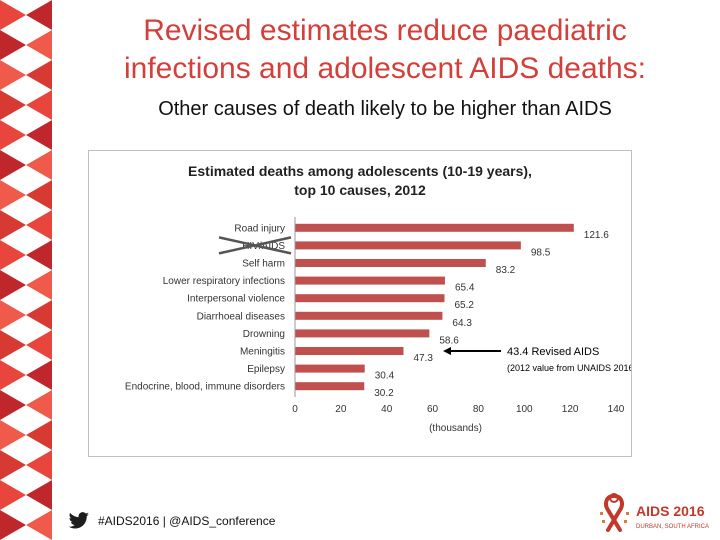 Image resolution: width=720 pixels, height=540 pixels. I want to click on x-tick-label: 20, so click(341, 409).